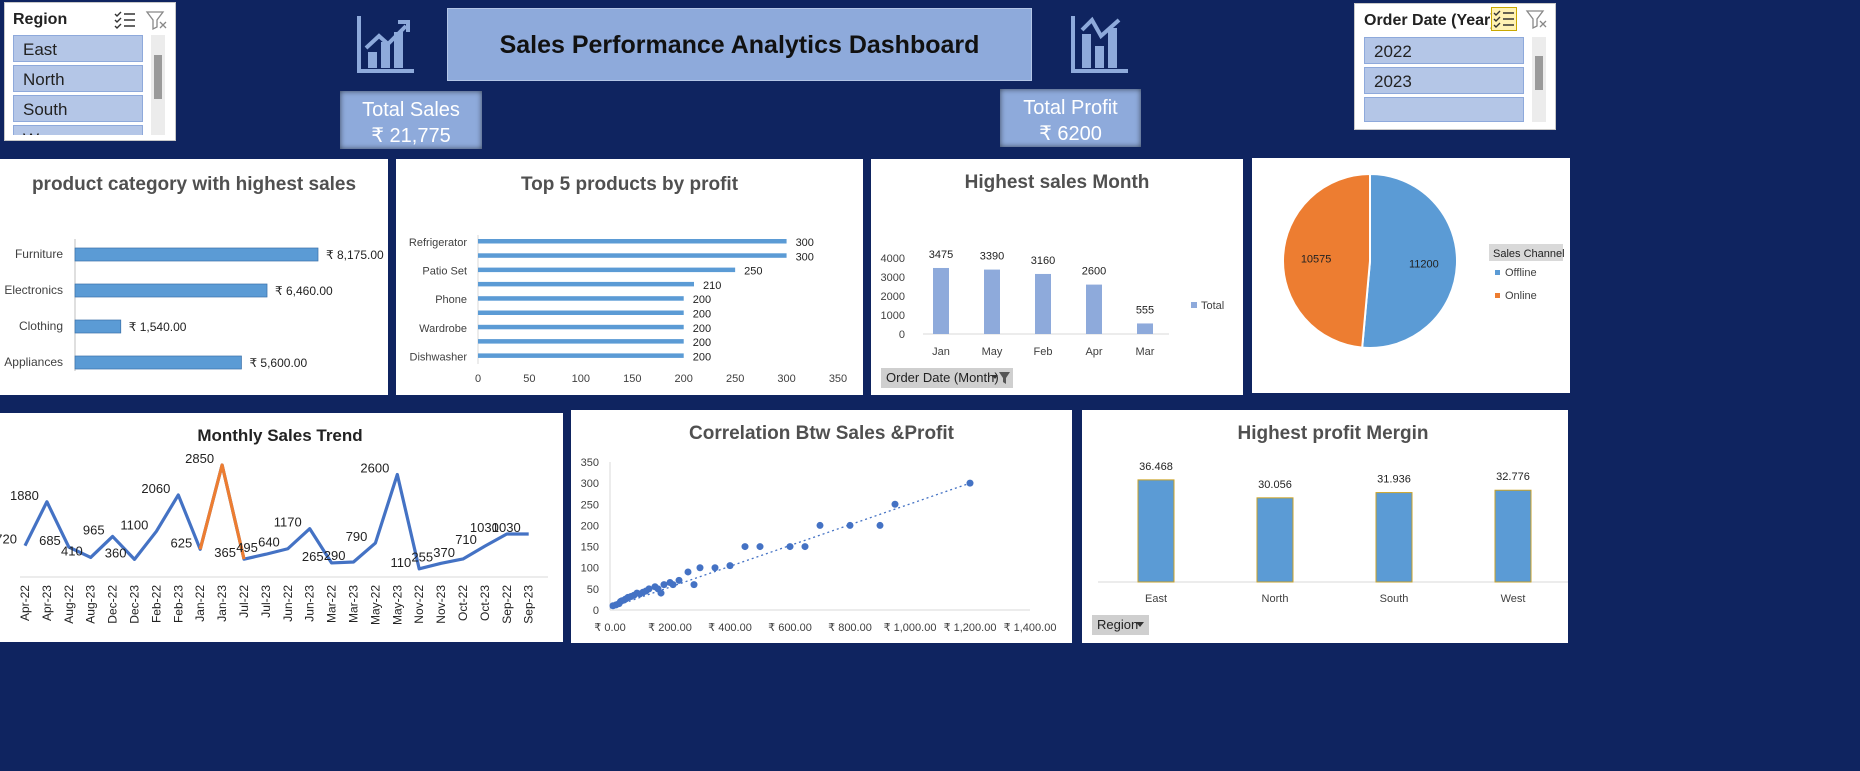 The height and width of the screenshot is (771, 1860). Describe the element at coordinates (1539, 73) in the screenshot. I see `year-scroll-thumb` at that location.